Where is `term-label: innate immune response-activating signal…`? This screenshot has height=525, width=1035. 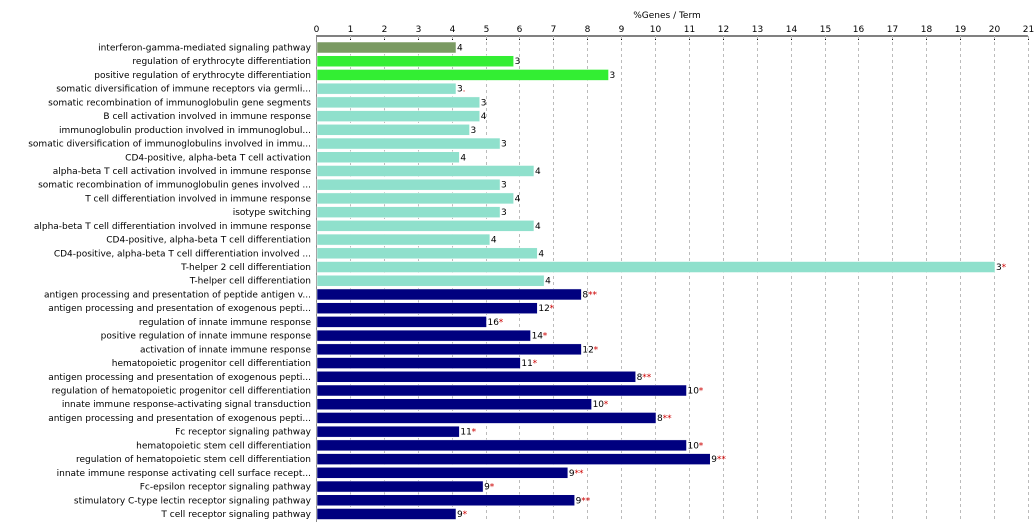 term-label: innate immune response-activating signal… is located at coordinates (186, 405).